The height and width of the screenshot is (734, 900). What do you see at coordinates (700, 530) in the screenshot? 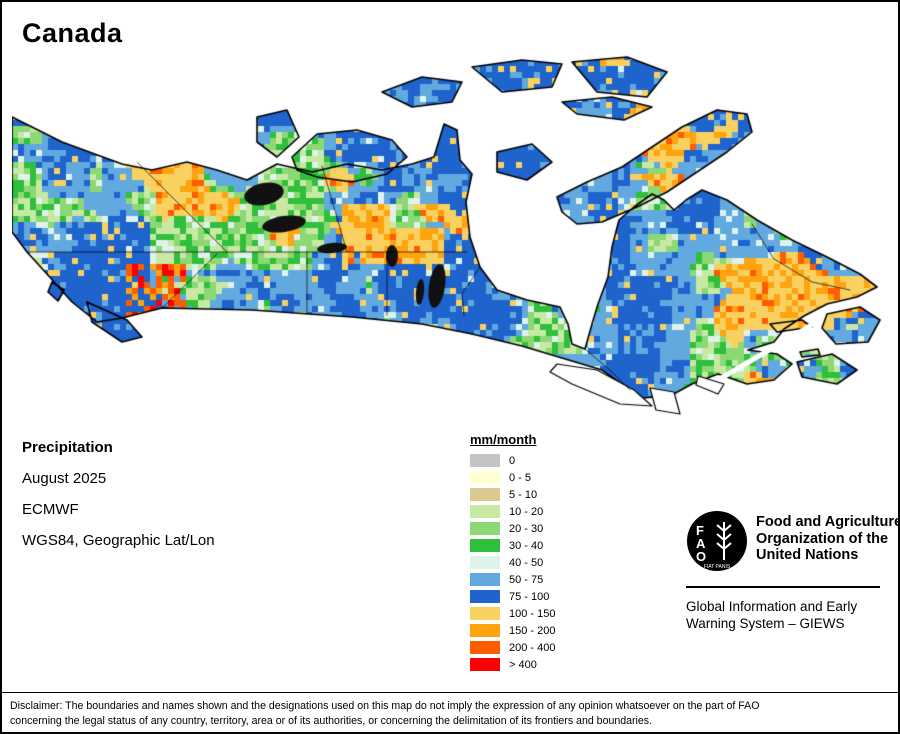
I see `fao-logo-letter-f: F` at bounding box center [700, 530].